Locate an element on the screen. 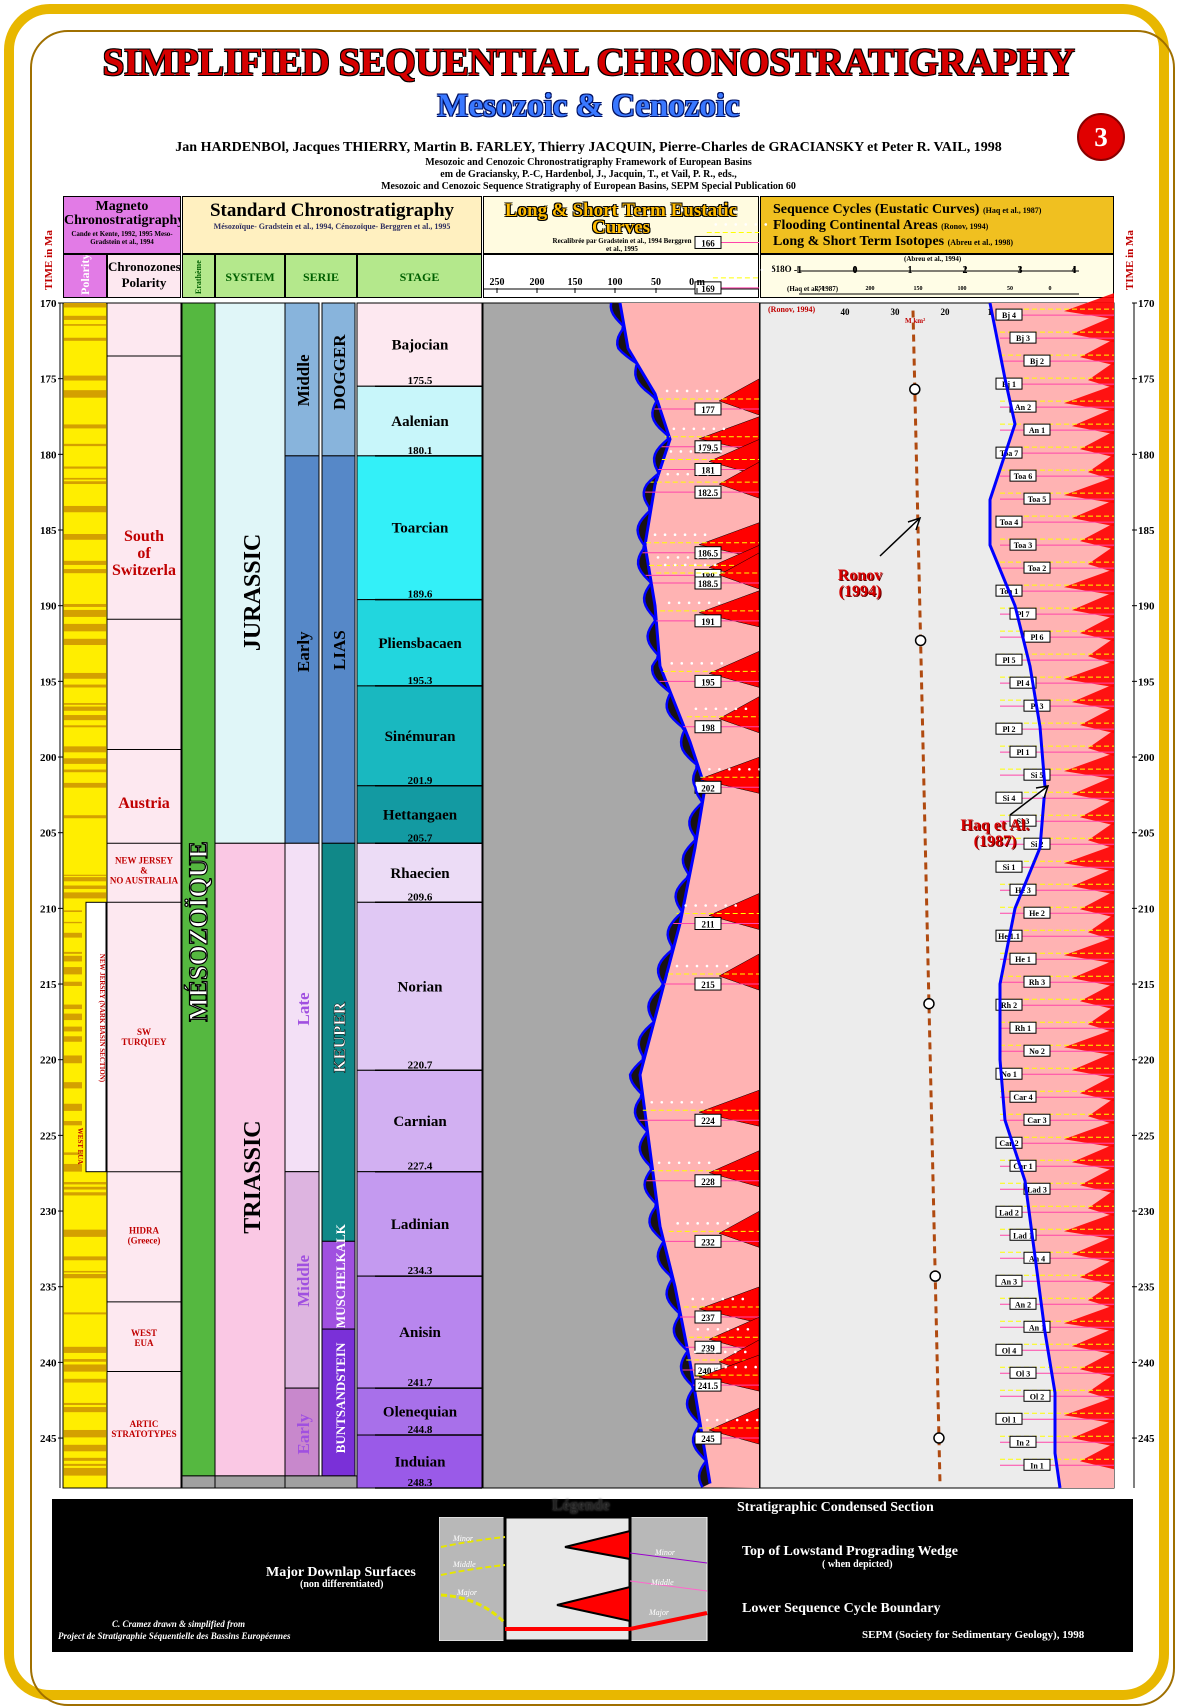  ronov-curve is located at coordinates (926, 897).